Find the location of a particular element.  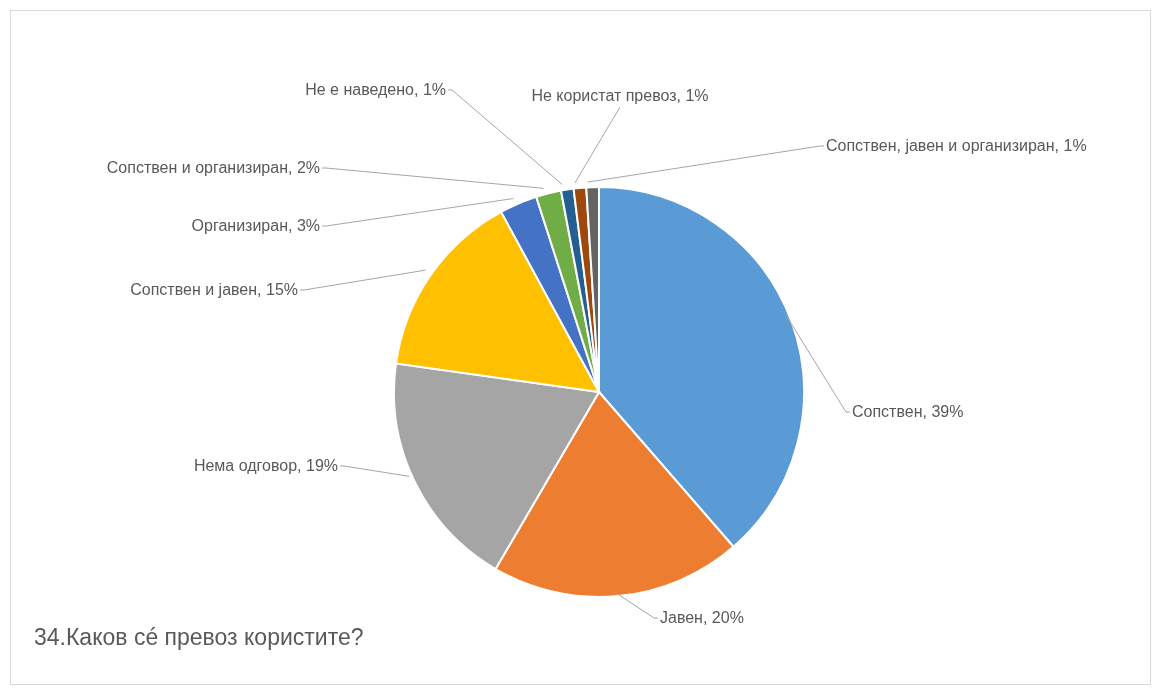

text: 34.Каков сé превоз користите? is located at coordinates (199, 637).